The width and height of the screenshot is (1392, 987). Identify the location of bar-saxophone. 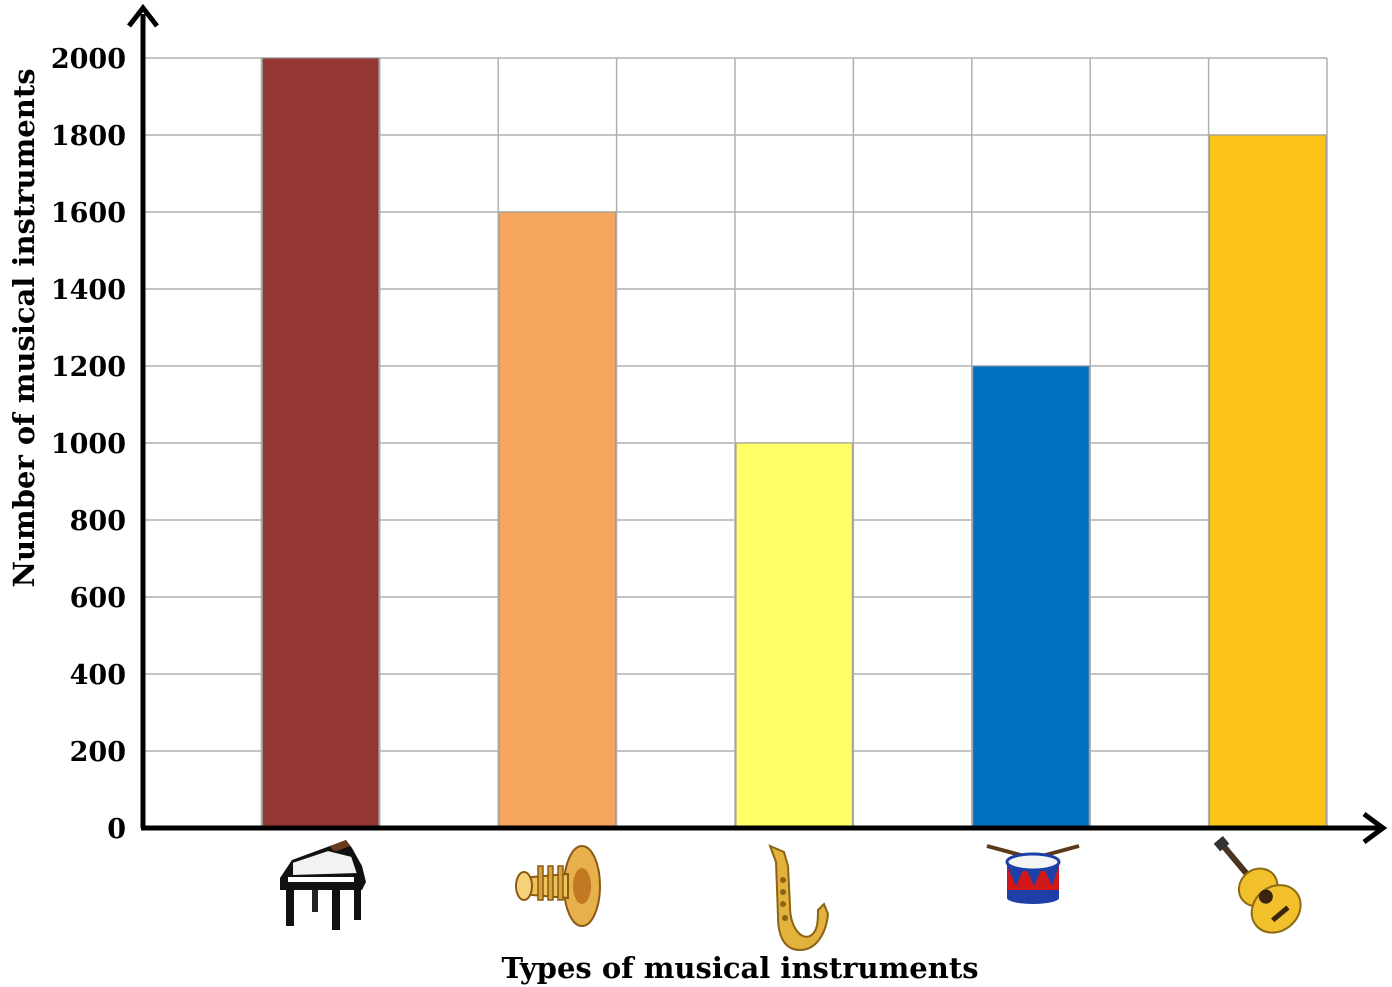
(794, 635).